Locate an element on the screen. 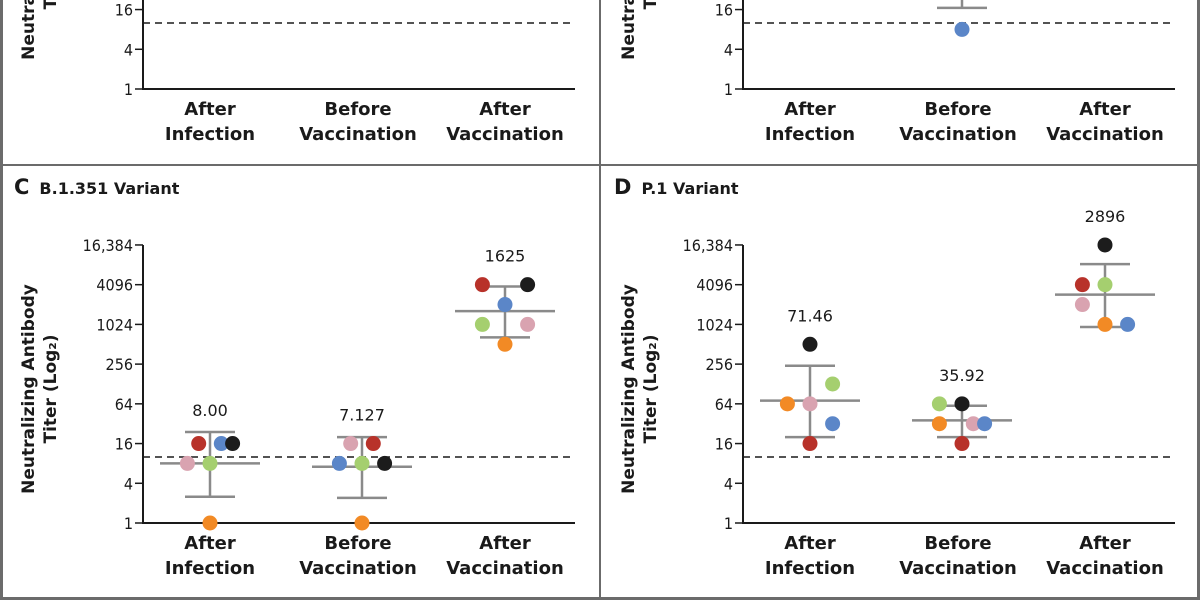 The width and height of the screenshot is (1200, 600). geometric-mean-label: 2896 is located at coordinates (1105, 216).